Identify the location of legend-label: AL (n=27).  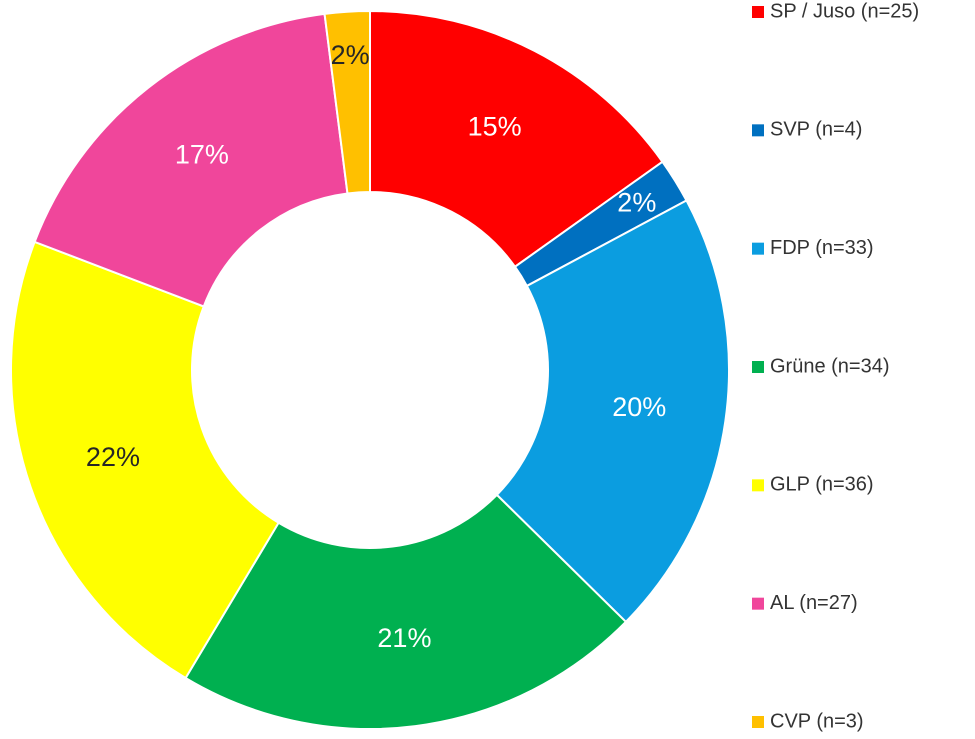
(814, 603).